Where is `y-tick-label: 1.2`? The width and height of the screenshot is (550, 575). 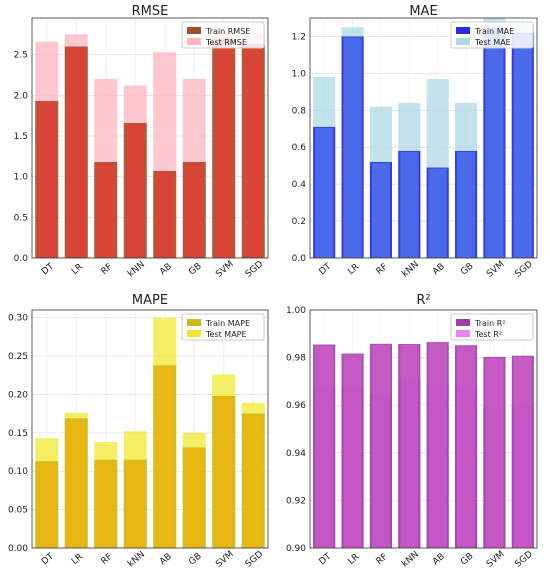 y-tick-label: 1.2 is located at coordinates (299, 37).